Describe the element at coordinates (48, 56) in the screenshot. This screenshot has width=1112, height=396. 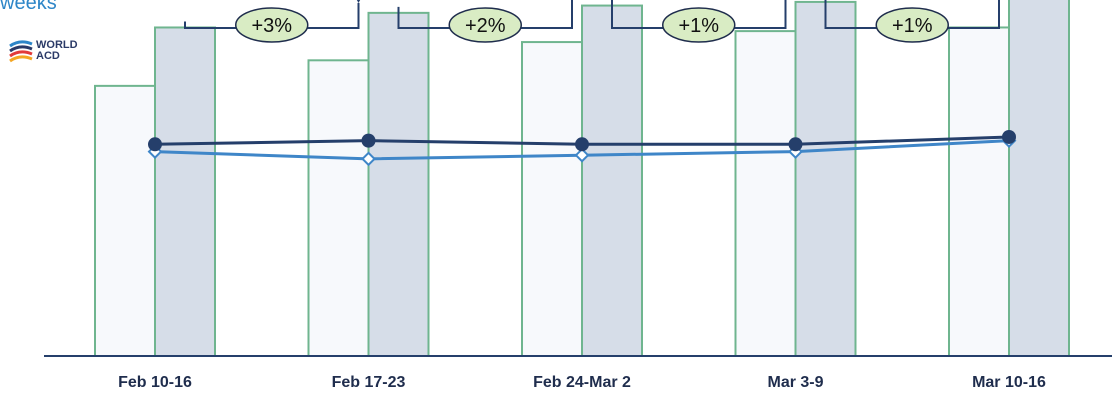
I see `logo-line-2: ACD` at that location.